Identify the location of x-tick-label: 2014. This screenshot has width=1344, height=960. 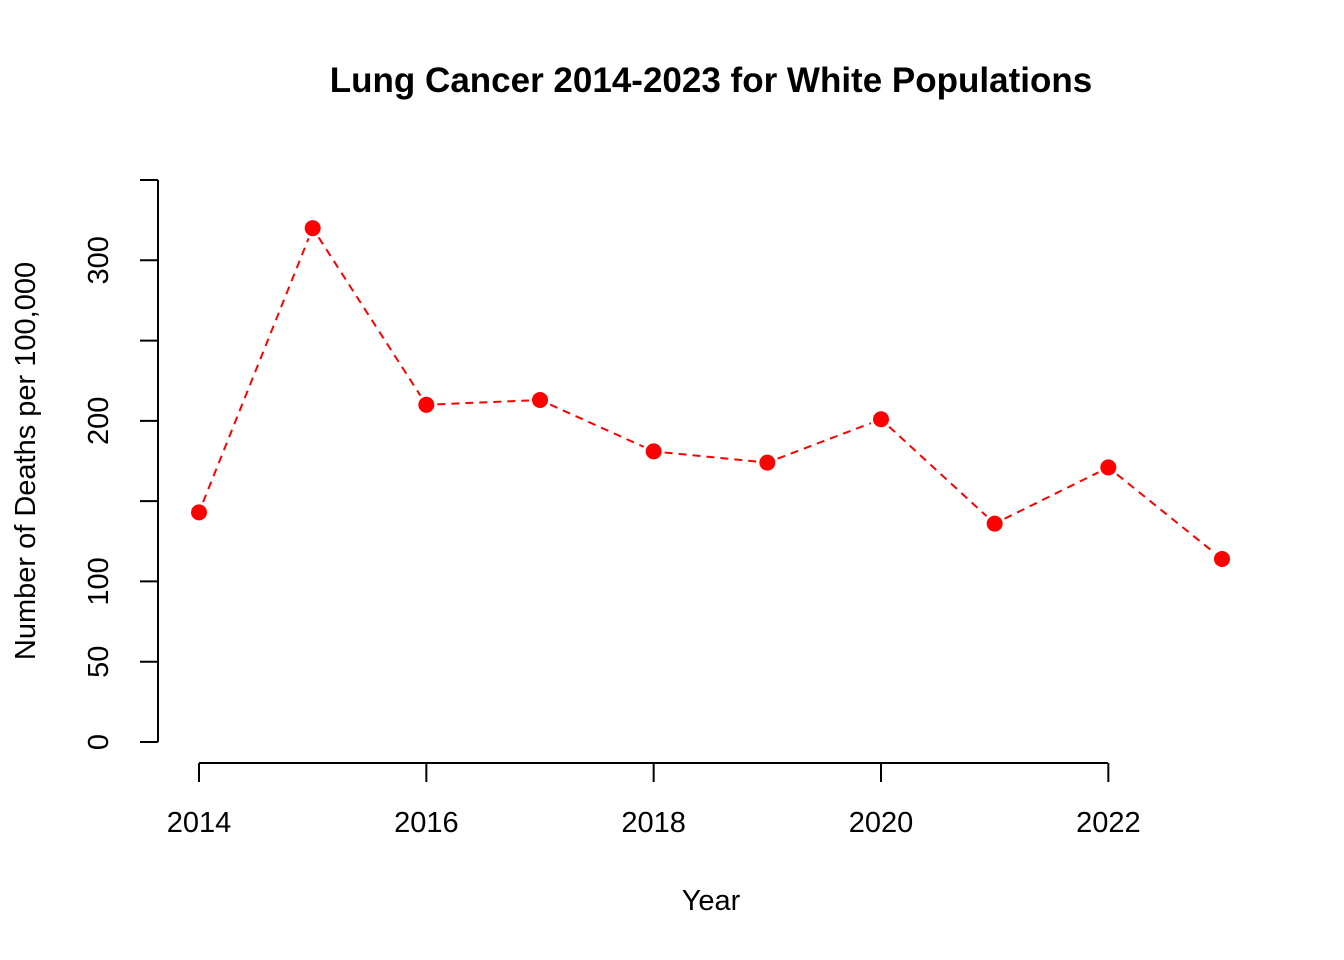
(199, 823).